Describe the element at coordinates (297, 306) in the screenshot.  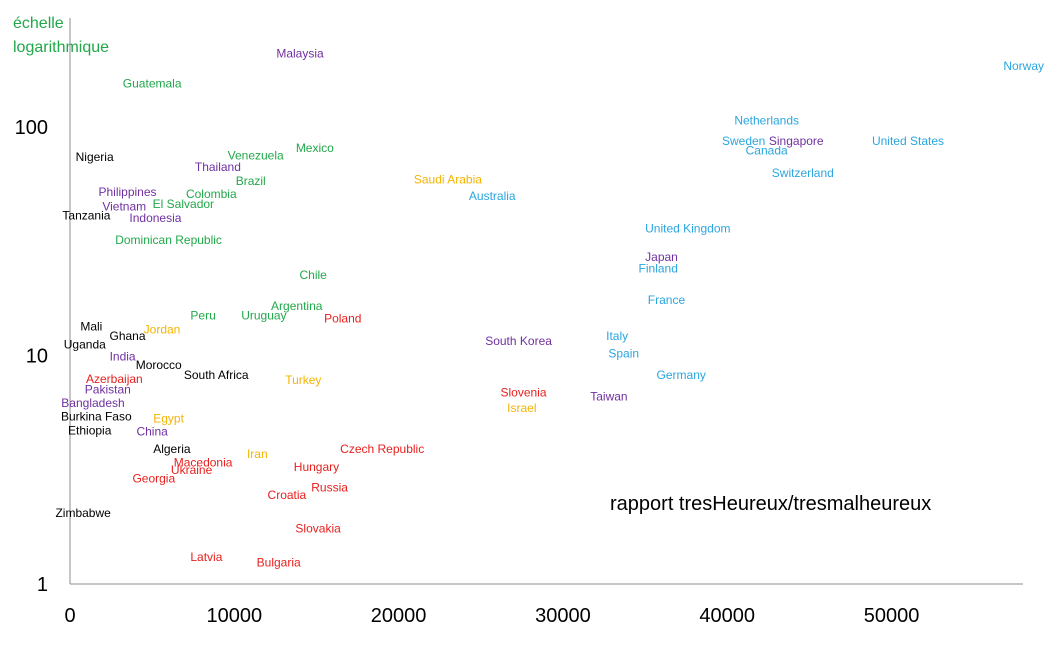
I see `country-label: Argentina` at that location.